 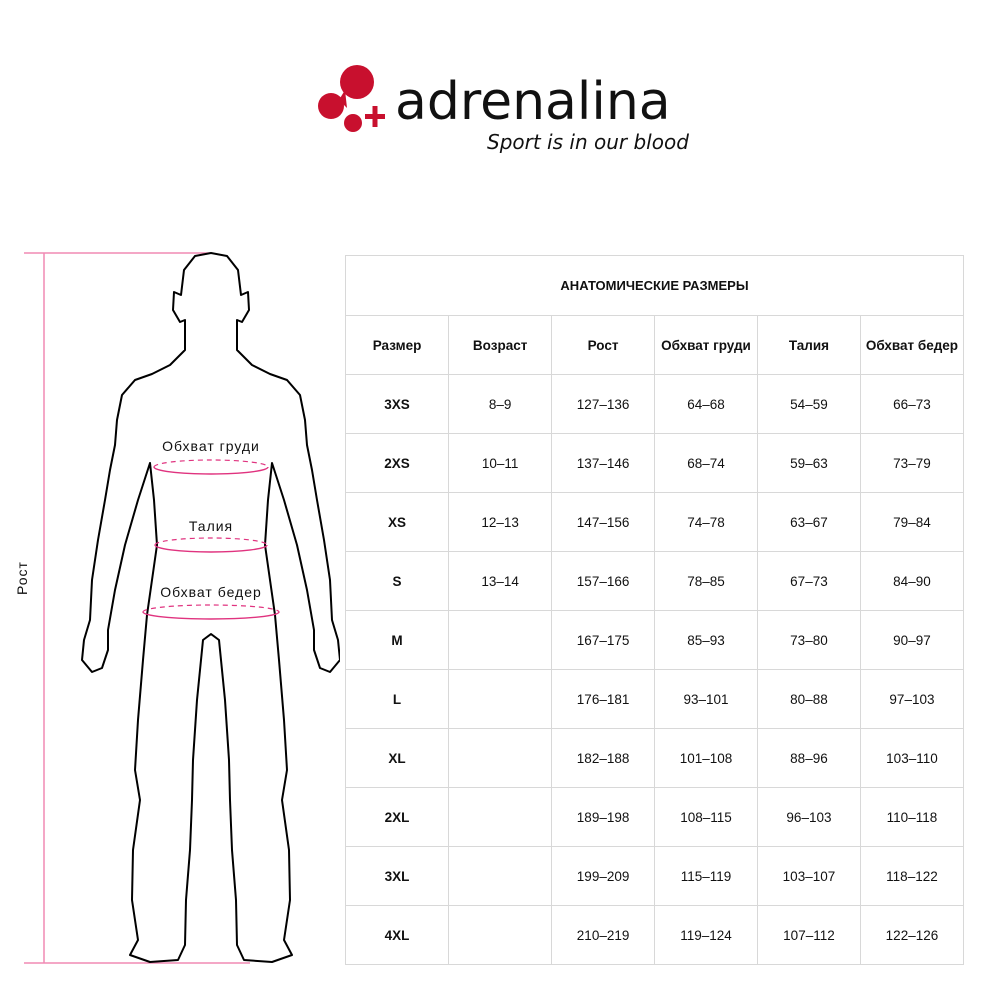 I want to click on table-title: АНАТОМИЧЕСКИЕ РАЗМЕРЫ, so click(x=654, y=285).